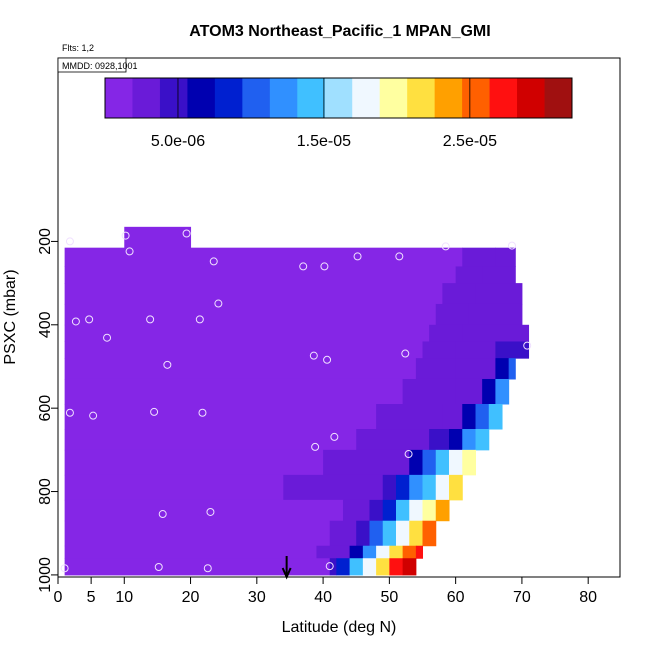  I want to click on legend-text: MMDD: 0928,1001, so click(100, 66).